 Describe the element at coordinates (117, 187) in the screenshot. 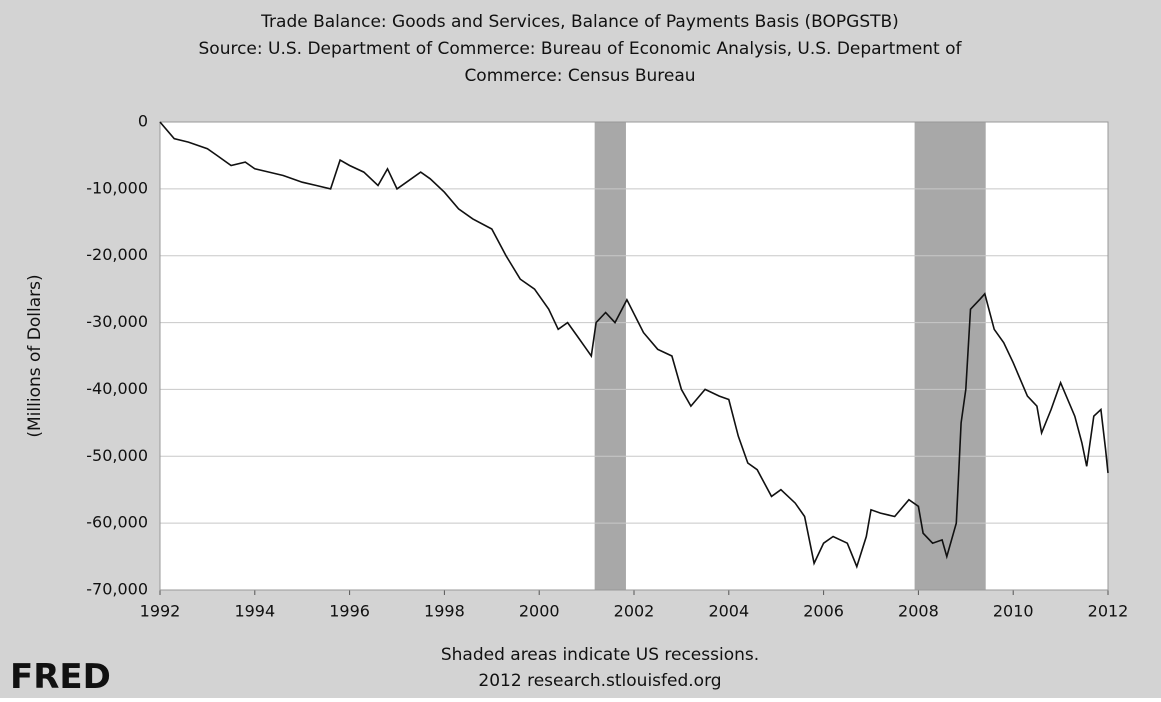

I see `y-tick-label: -10,000` at that location.